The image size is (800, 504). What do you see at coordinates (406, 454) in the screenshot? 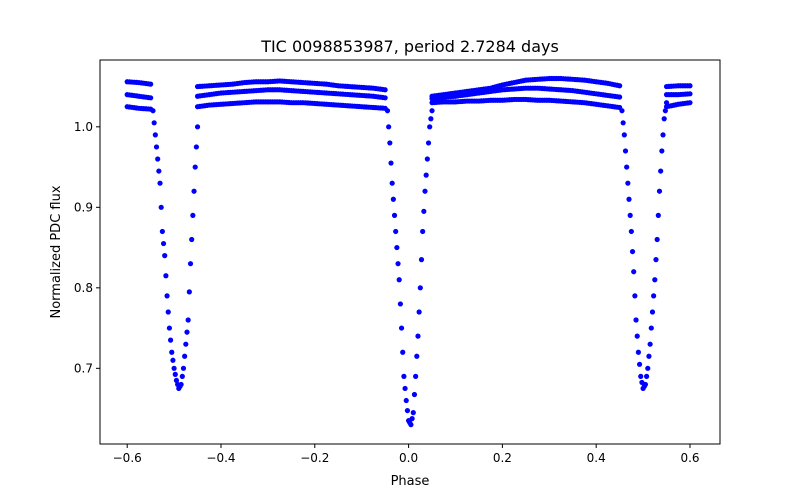
I see `x-axis: −0.6 −0.4 −0.2 0.0 0.2 0.4 0.6` at bounding box center [406, 454].